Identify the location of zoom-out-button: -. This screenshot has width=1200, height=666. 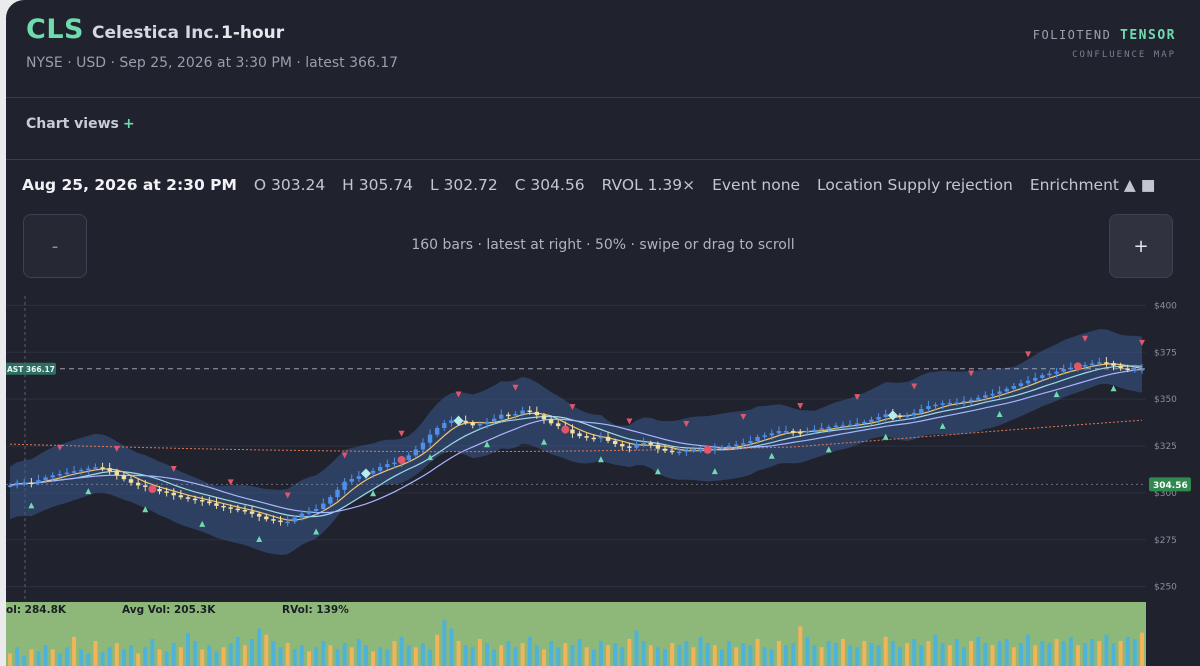
(55, 246).